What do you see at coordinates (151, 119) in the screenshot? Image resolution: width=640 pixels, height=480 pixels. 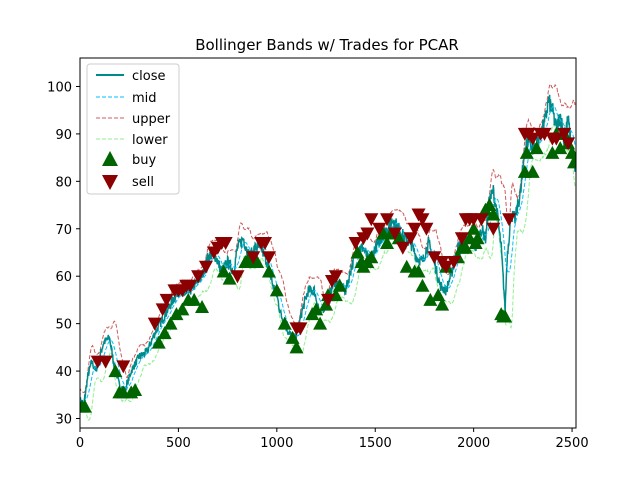 I see `legend-upper-label: upper` at bounding box center [151, 119].